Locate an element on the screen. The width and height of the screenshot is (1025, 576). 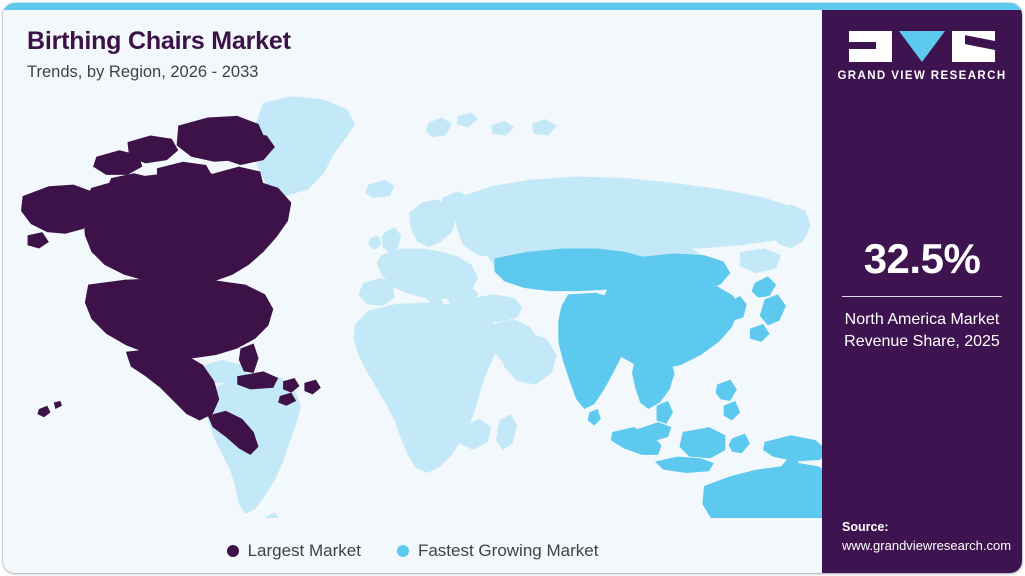
source-label: Source: is located at coordinates (865, 527).